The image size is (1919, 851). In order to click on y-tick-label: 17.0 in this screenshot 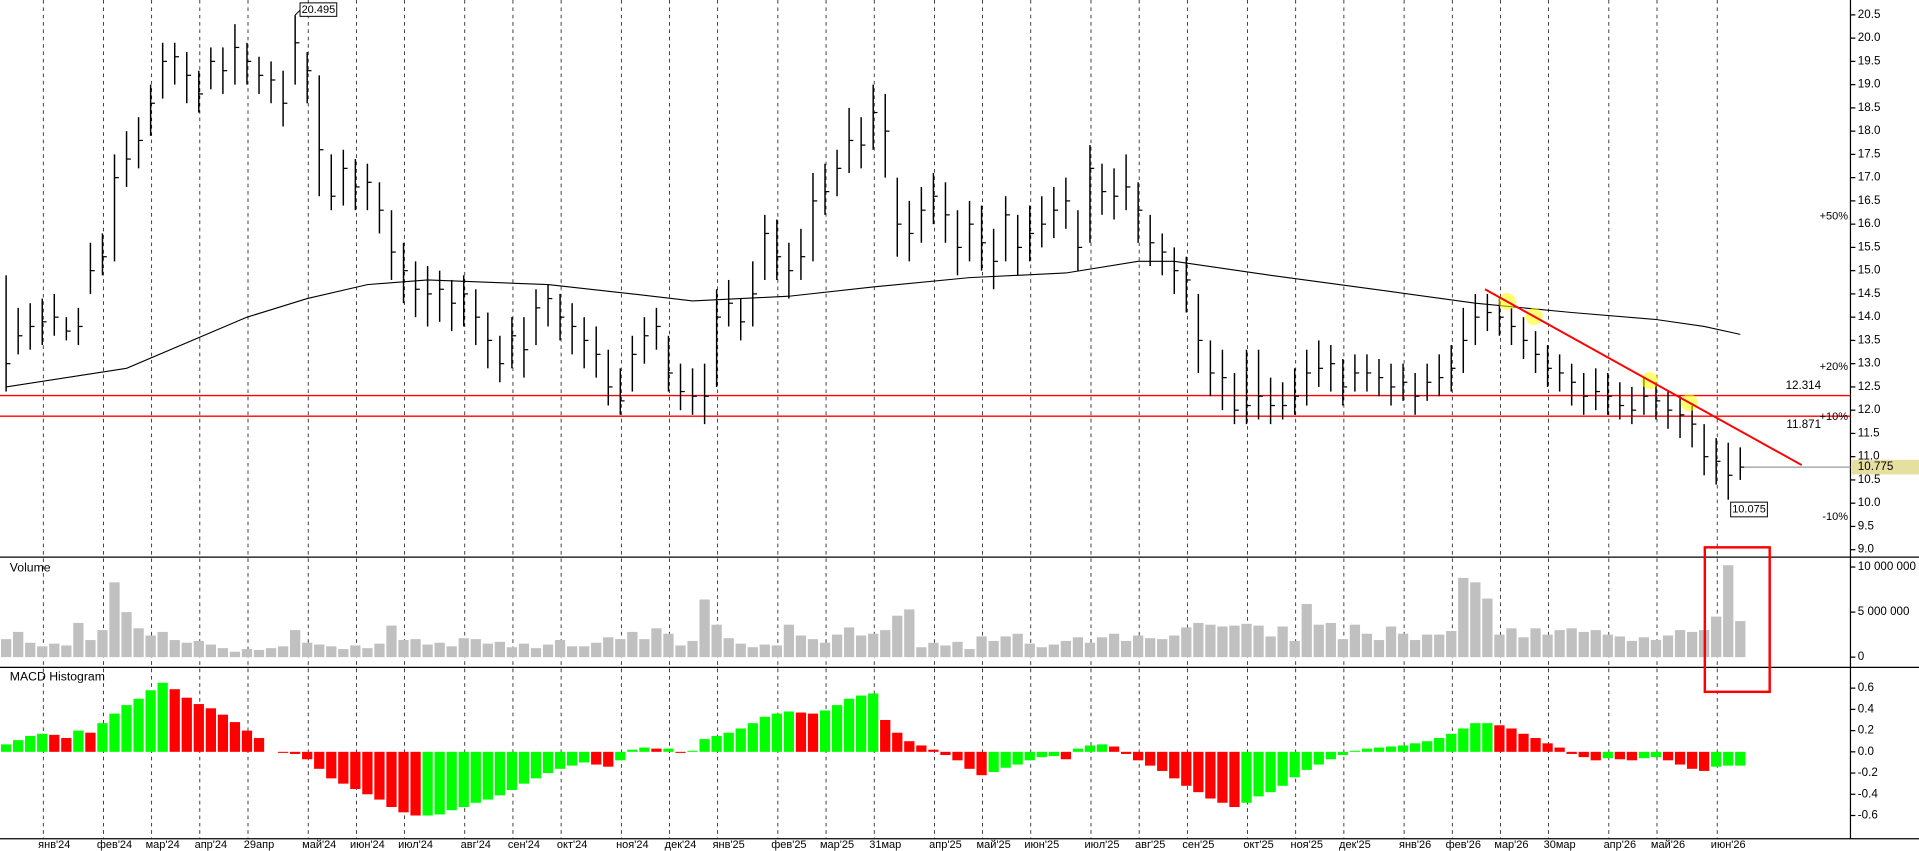, I will do `click(1869, 177)`.